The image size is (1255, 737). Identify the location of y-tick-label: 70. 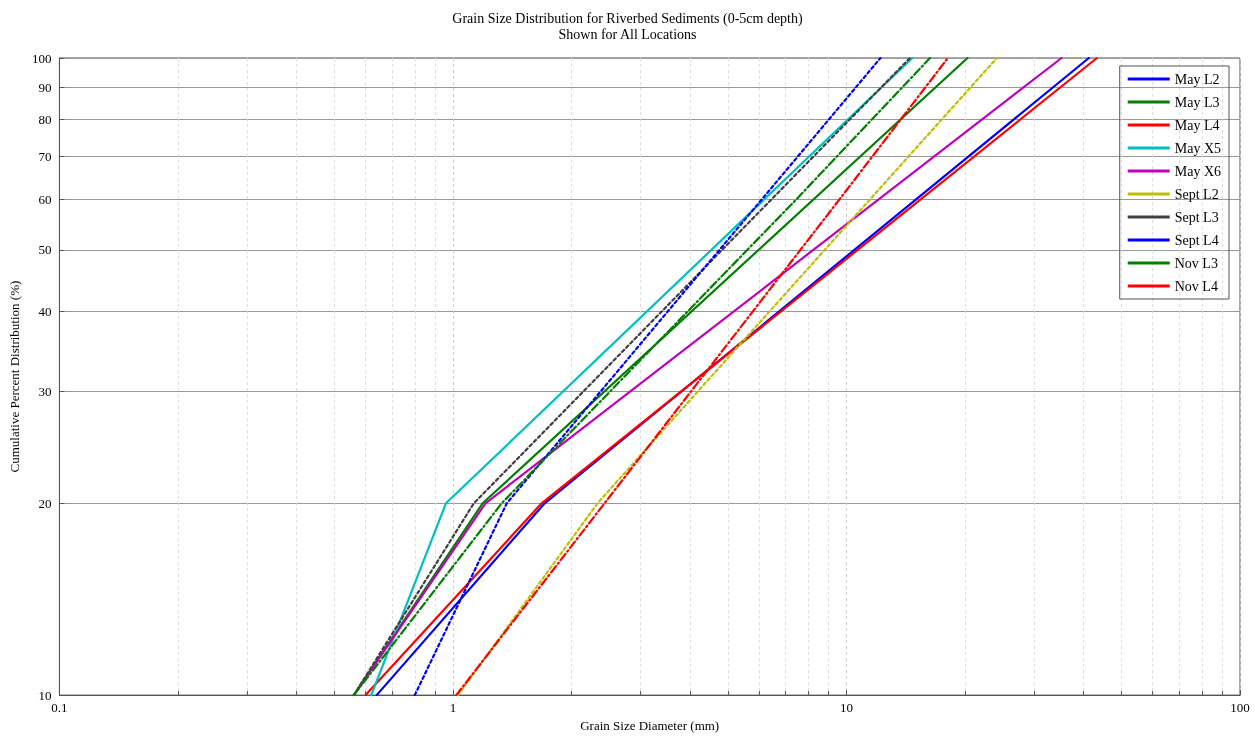
(45, 157).